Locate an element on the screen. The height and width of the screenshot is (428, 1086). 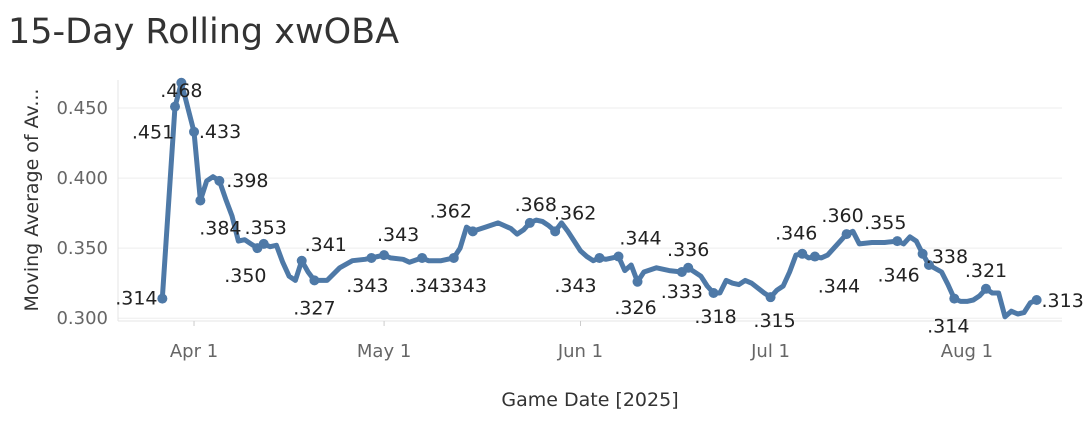
data-label: .341 is located at coordinates (326, 245).